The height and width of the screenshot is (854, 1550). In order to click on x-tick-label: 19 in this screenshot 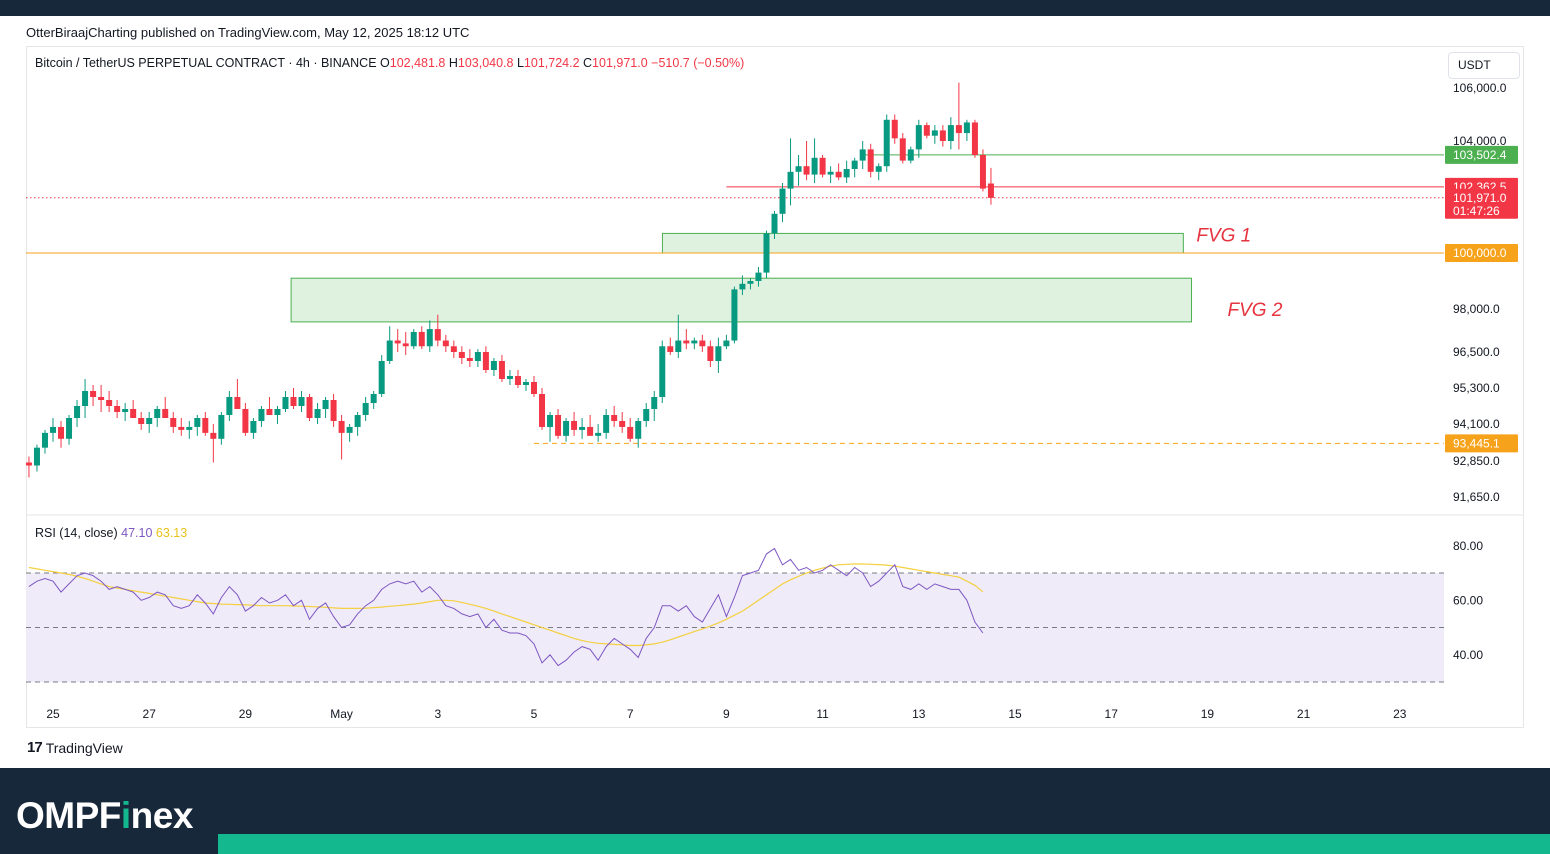, I will do `click(1208, 714)`.